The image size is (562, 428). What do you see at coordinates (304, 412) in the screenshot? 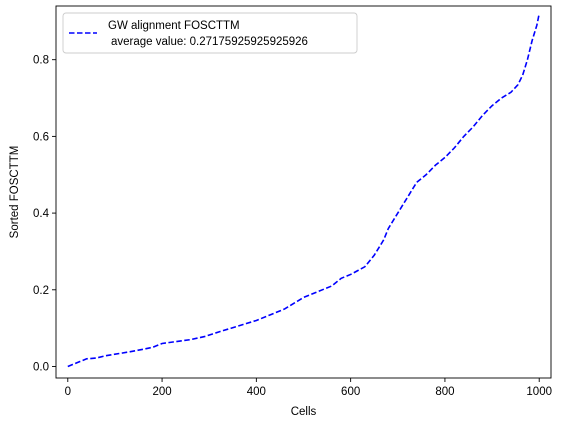
I see `x-axis-label: Cells` at bounding box center [304, 412].